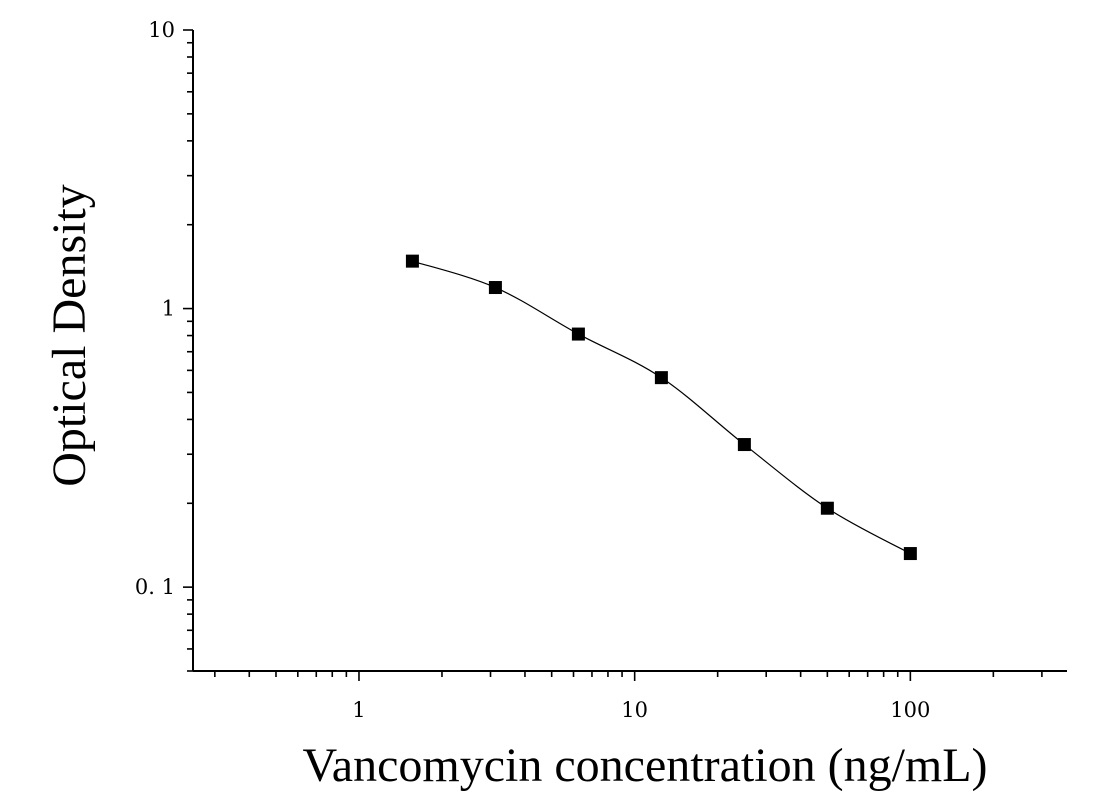 This screenshot has height=797, width=1097. Describe the element at coordinates (161, 30) in the screenshot. I see `y-tick-label: 10` at that location.